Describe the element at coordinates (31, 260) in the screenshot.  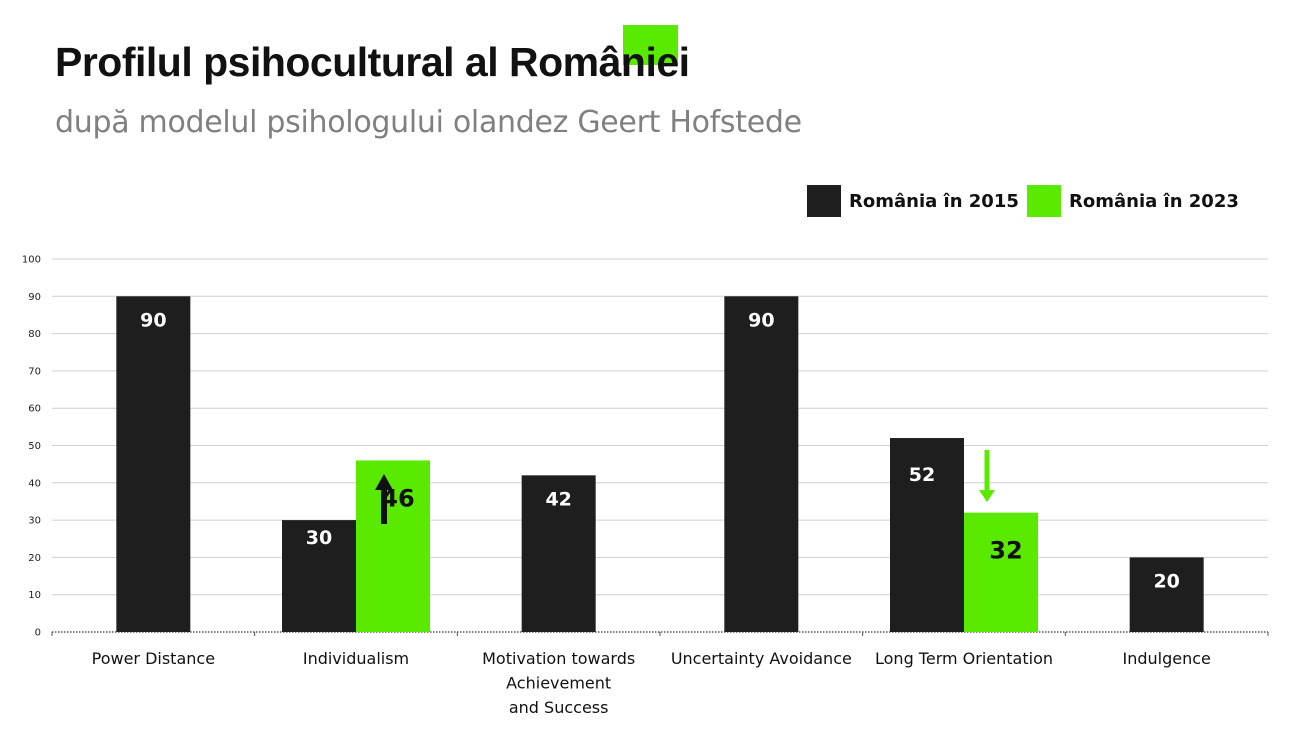
I see `y-tick-label: 100` at that location.